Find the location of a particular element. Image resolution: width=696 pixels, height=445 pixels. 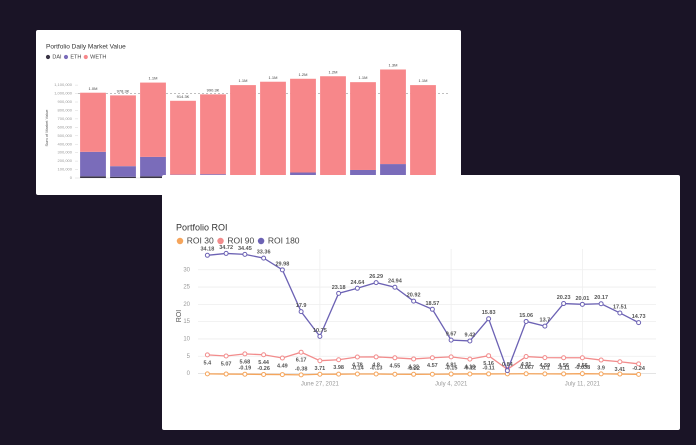

data-label: -0.19 is located at coordinates (245, 369).